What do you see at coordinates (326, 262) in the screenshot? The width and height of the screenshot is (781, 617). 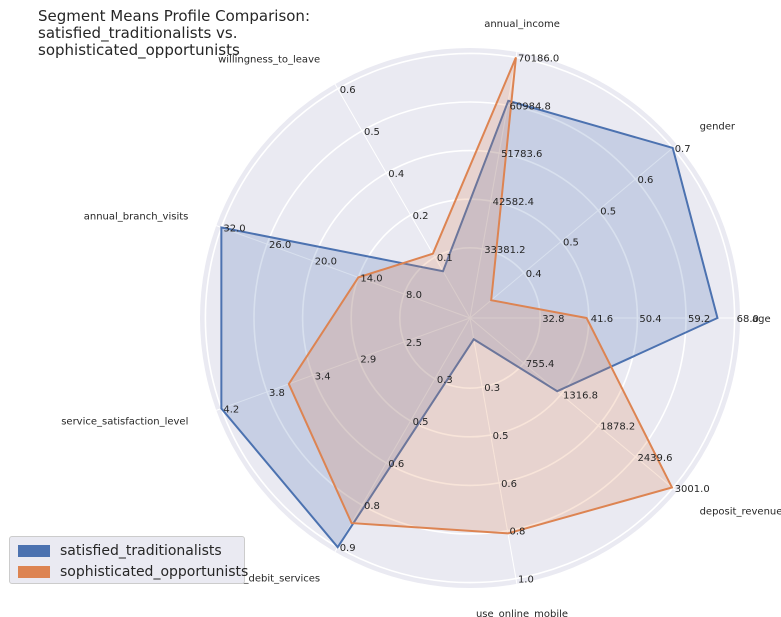 I see `tick-label: 20.0` at bounding box center [326, 262].